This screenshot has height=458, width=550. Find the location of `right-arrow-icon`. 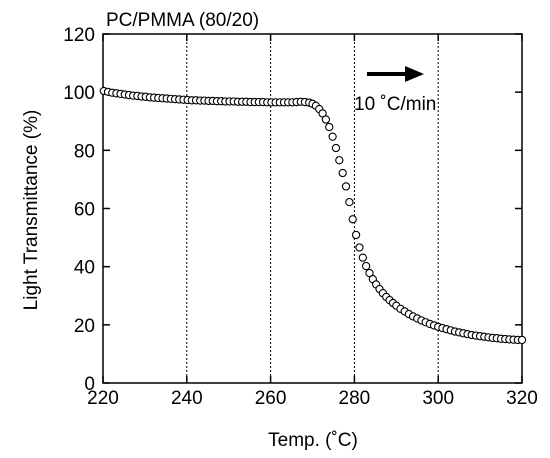

right-arrow-icon is located at coordinates (414, 74).